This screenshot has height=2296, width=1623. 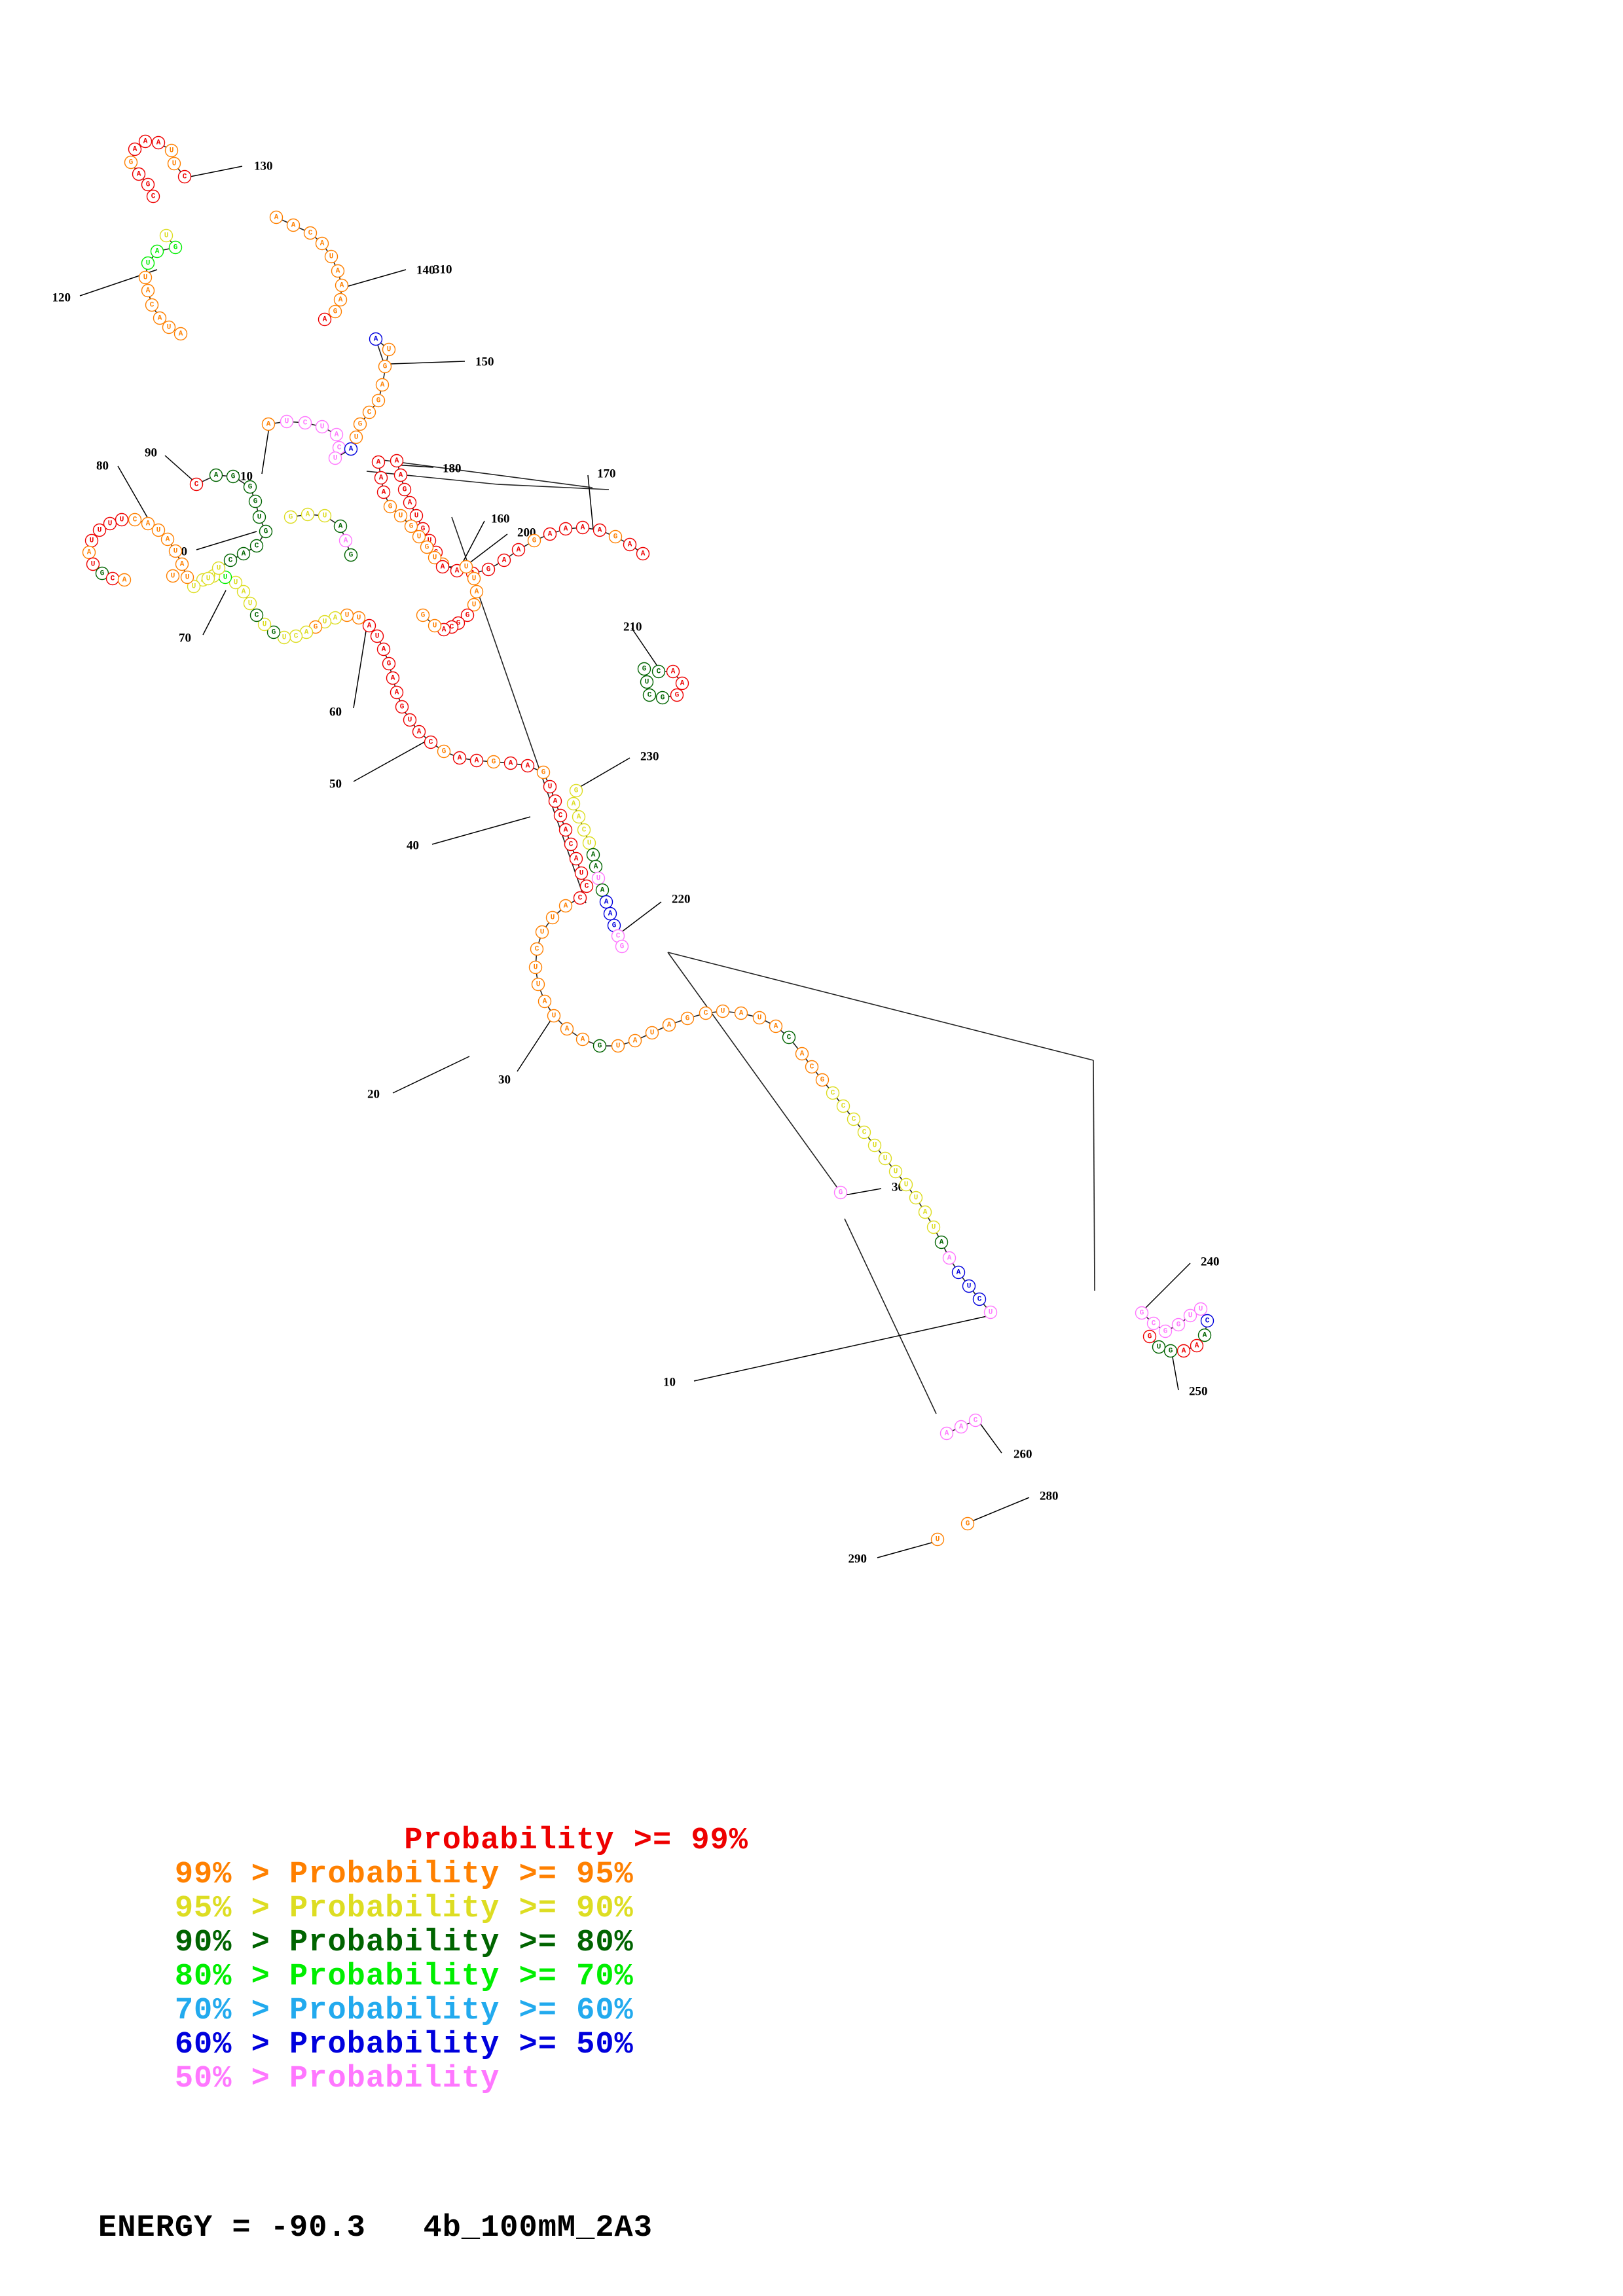 What do you see at coordinates (811, 1892) in the screenshot?
I see `legend-row-90: 95% > Probability >= 90%` at bounding box center [811, 1892].